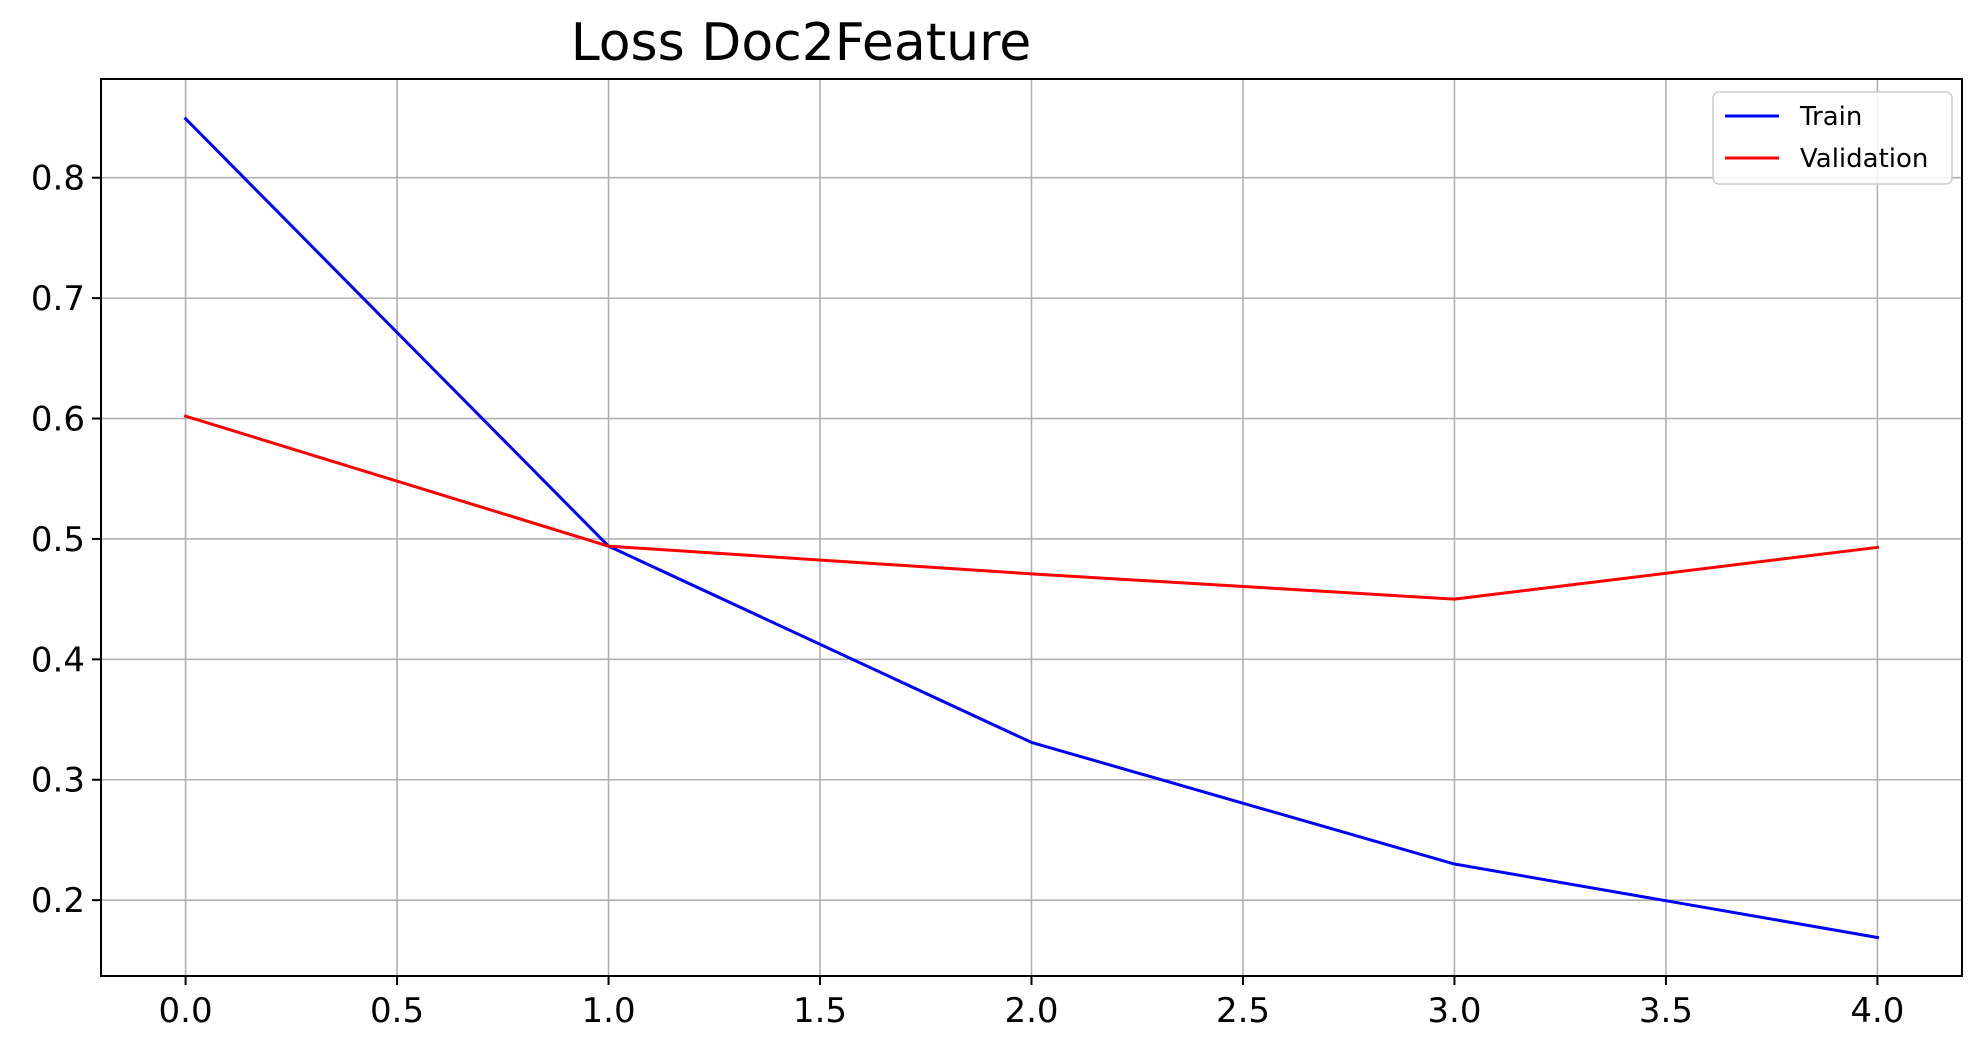  What do you see at coordinates (1243, 1011) in the screenshot?
I see `x-tick-label: 2.5` at bounding box center [1243, 1011].